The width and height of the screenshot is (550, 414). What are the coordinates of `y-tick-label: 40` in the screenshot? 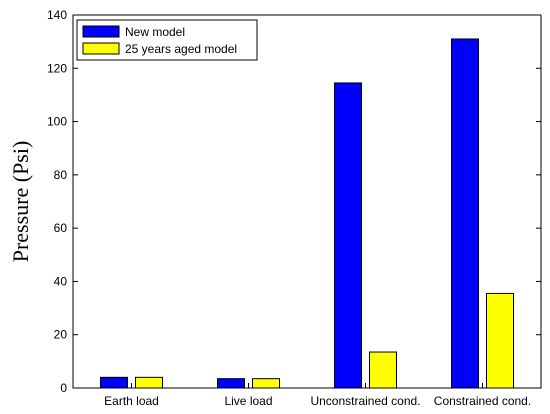 It's located at (61, 281).